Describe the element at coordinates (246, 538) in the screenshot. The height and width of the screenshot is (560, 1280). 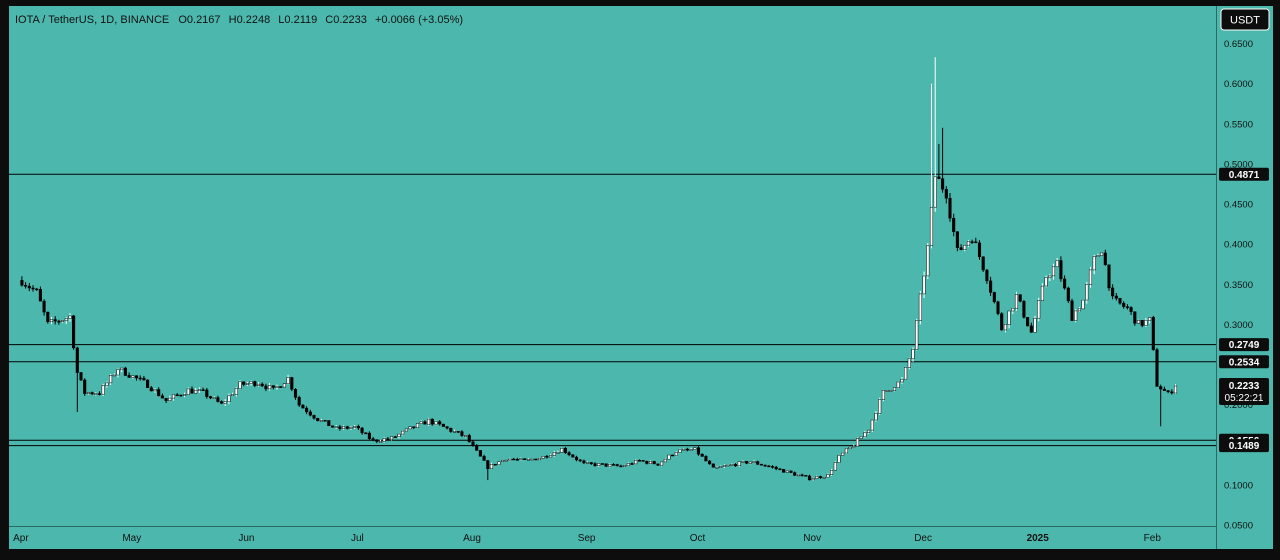
I see `time-tick: Jun` at that location.